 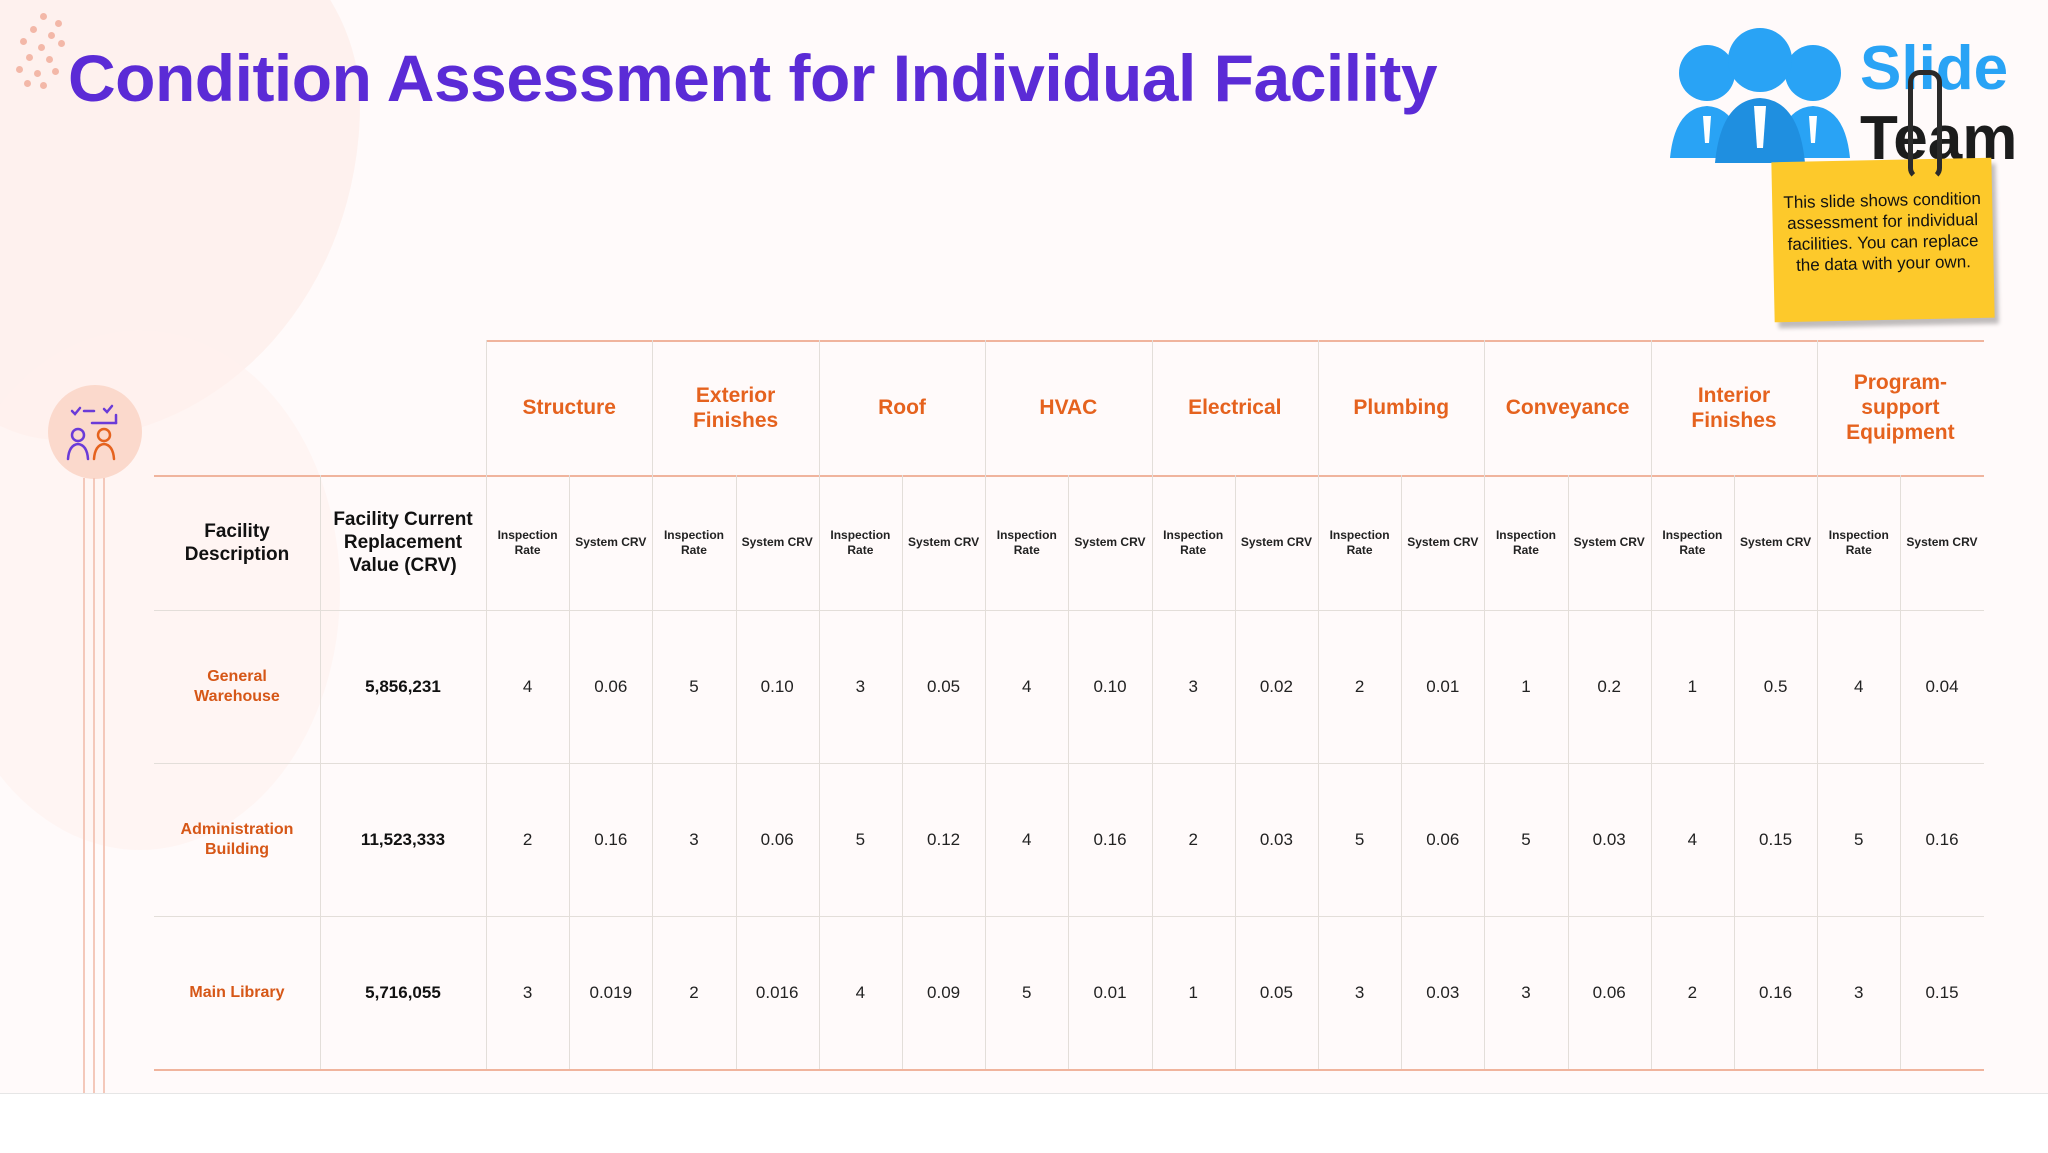 I want to click on facility-name: Administration Building, so click(x=237, y=839).